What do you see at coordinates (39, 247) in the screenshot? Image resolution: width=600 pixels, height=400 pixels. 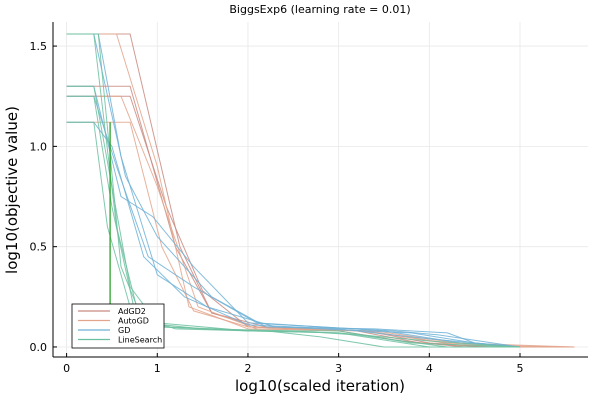 I see `y-tick-label: 0.5` at bounding box center [39, 247].